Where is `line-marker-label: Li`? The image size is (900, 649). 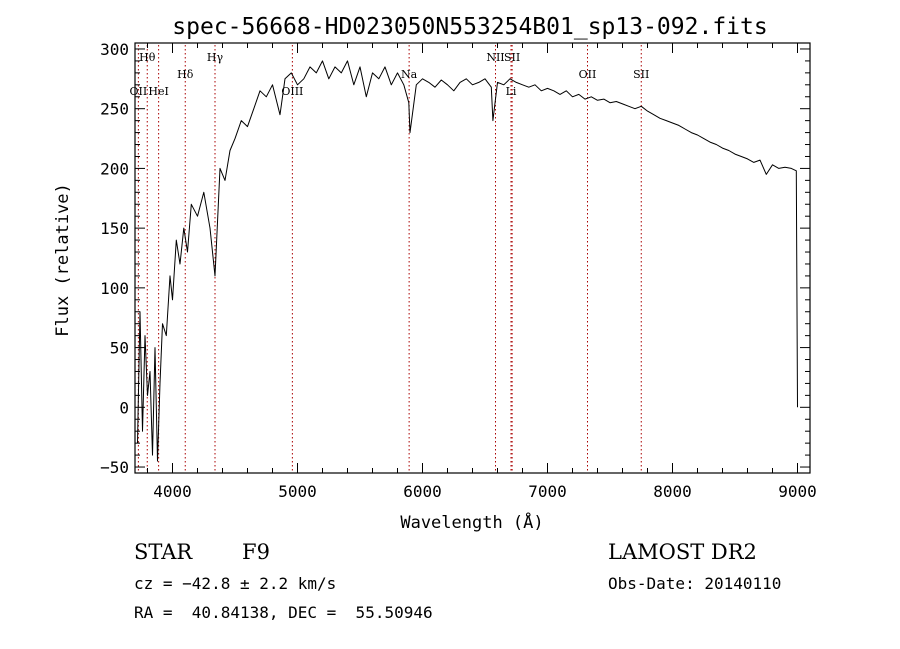
line-marker-label: Li is located at coordinates (511, 91).